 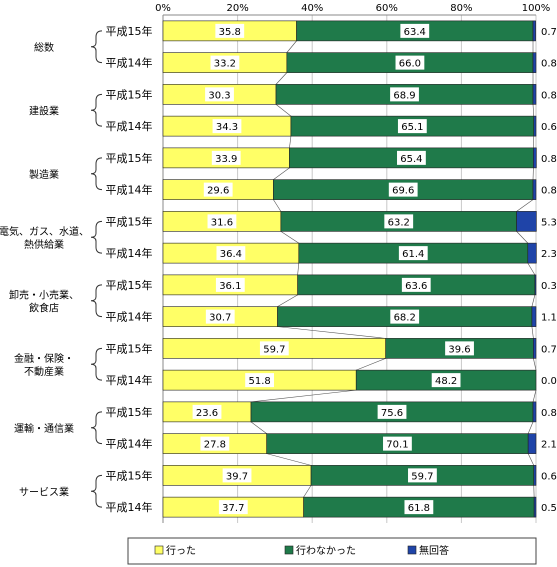 I want to click on group-label: 熱供給業, so click(x=44, y=244).